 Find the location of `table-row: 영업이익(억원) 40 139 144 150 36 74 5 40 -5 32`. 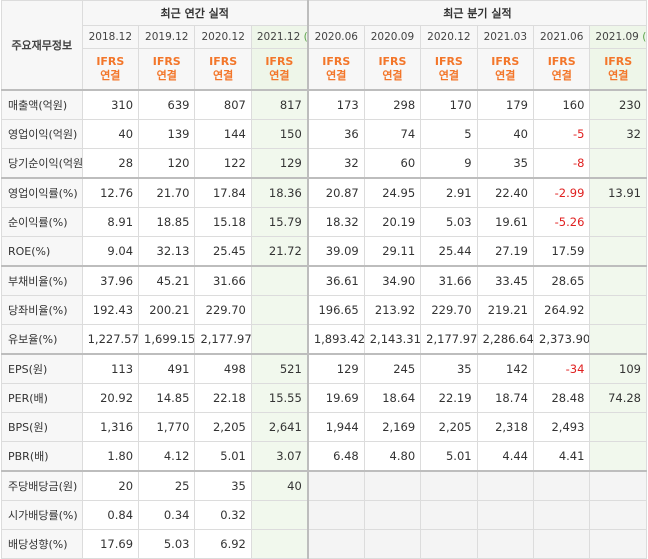

table-row: 영업이익(억원) 40 139 144 150 36 74 5 40 -5 32 is located at coordinates (324, 134).